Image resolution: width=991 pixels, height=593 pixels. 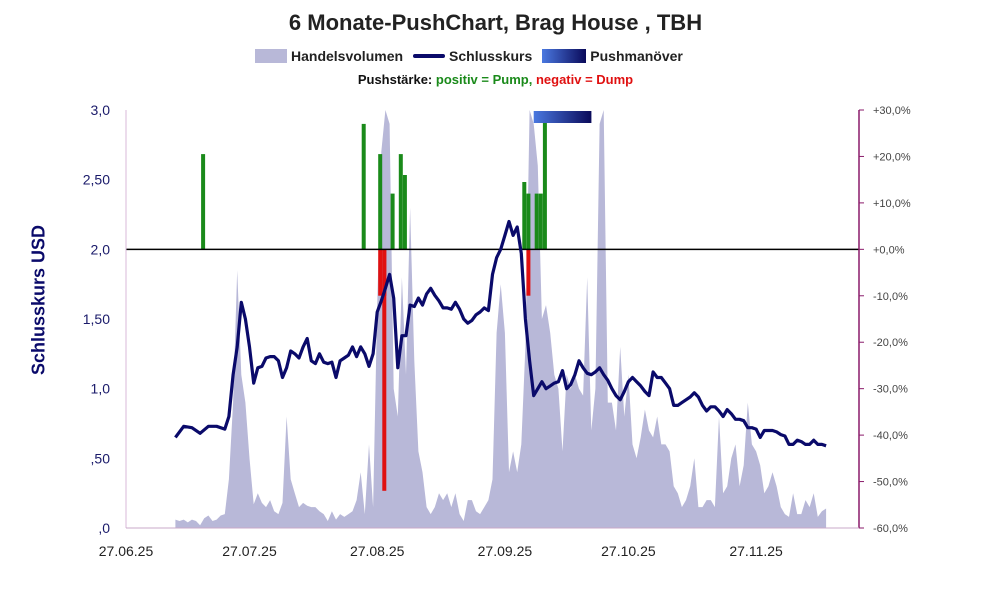 What do you see at coordinates (890, 343) in the screenshot?
I see `y-right-tick-label: -20,0%` at bounding box center [890, 343].